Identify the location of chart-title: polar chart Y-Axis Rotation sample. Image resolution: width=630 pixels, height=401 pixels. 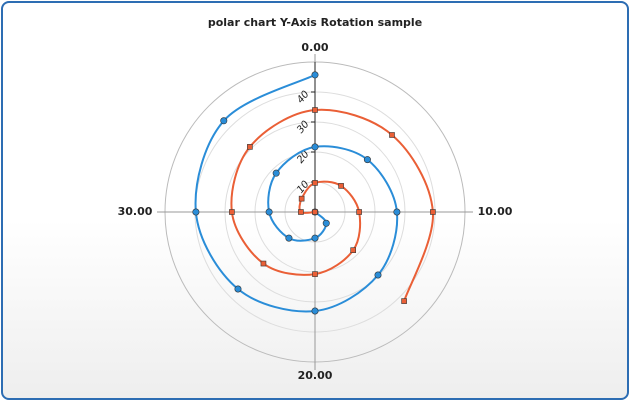
(315, 22).